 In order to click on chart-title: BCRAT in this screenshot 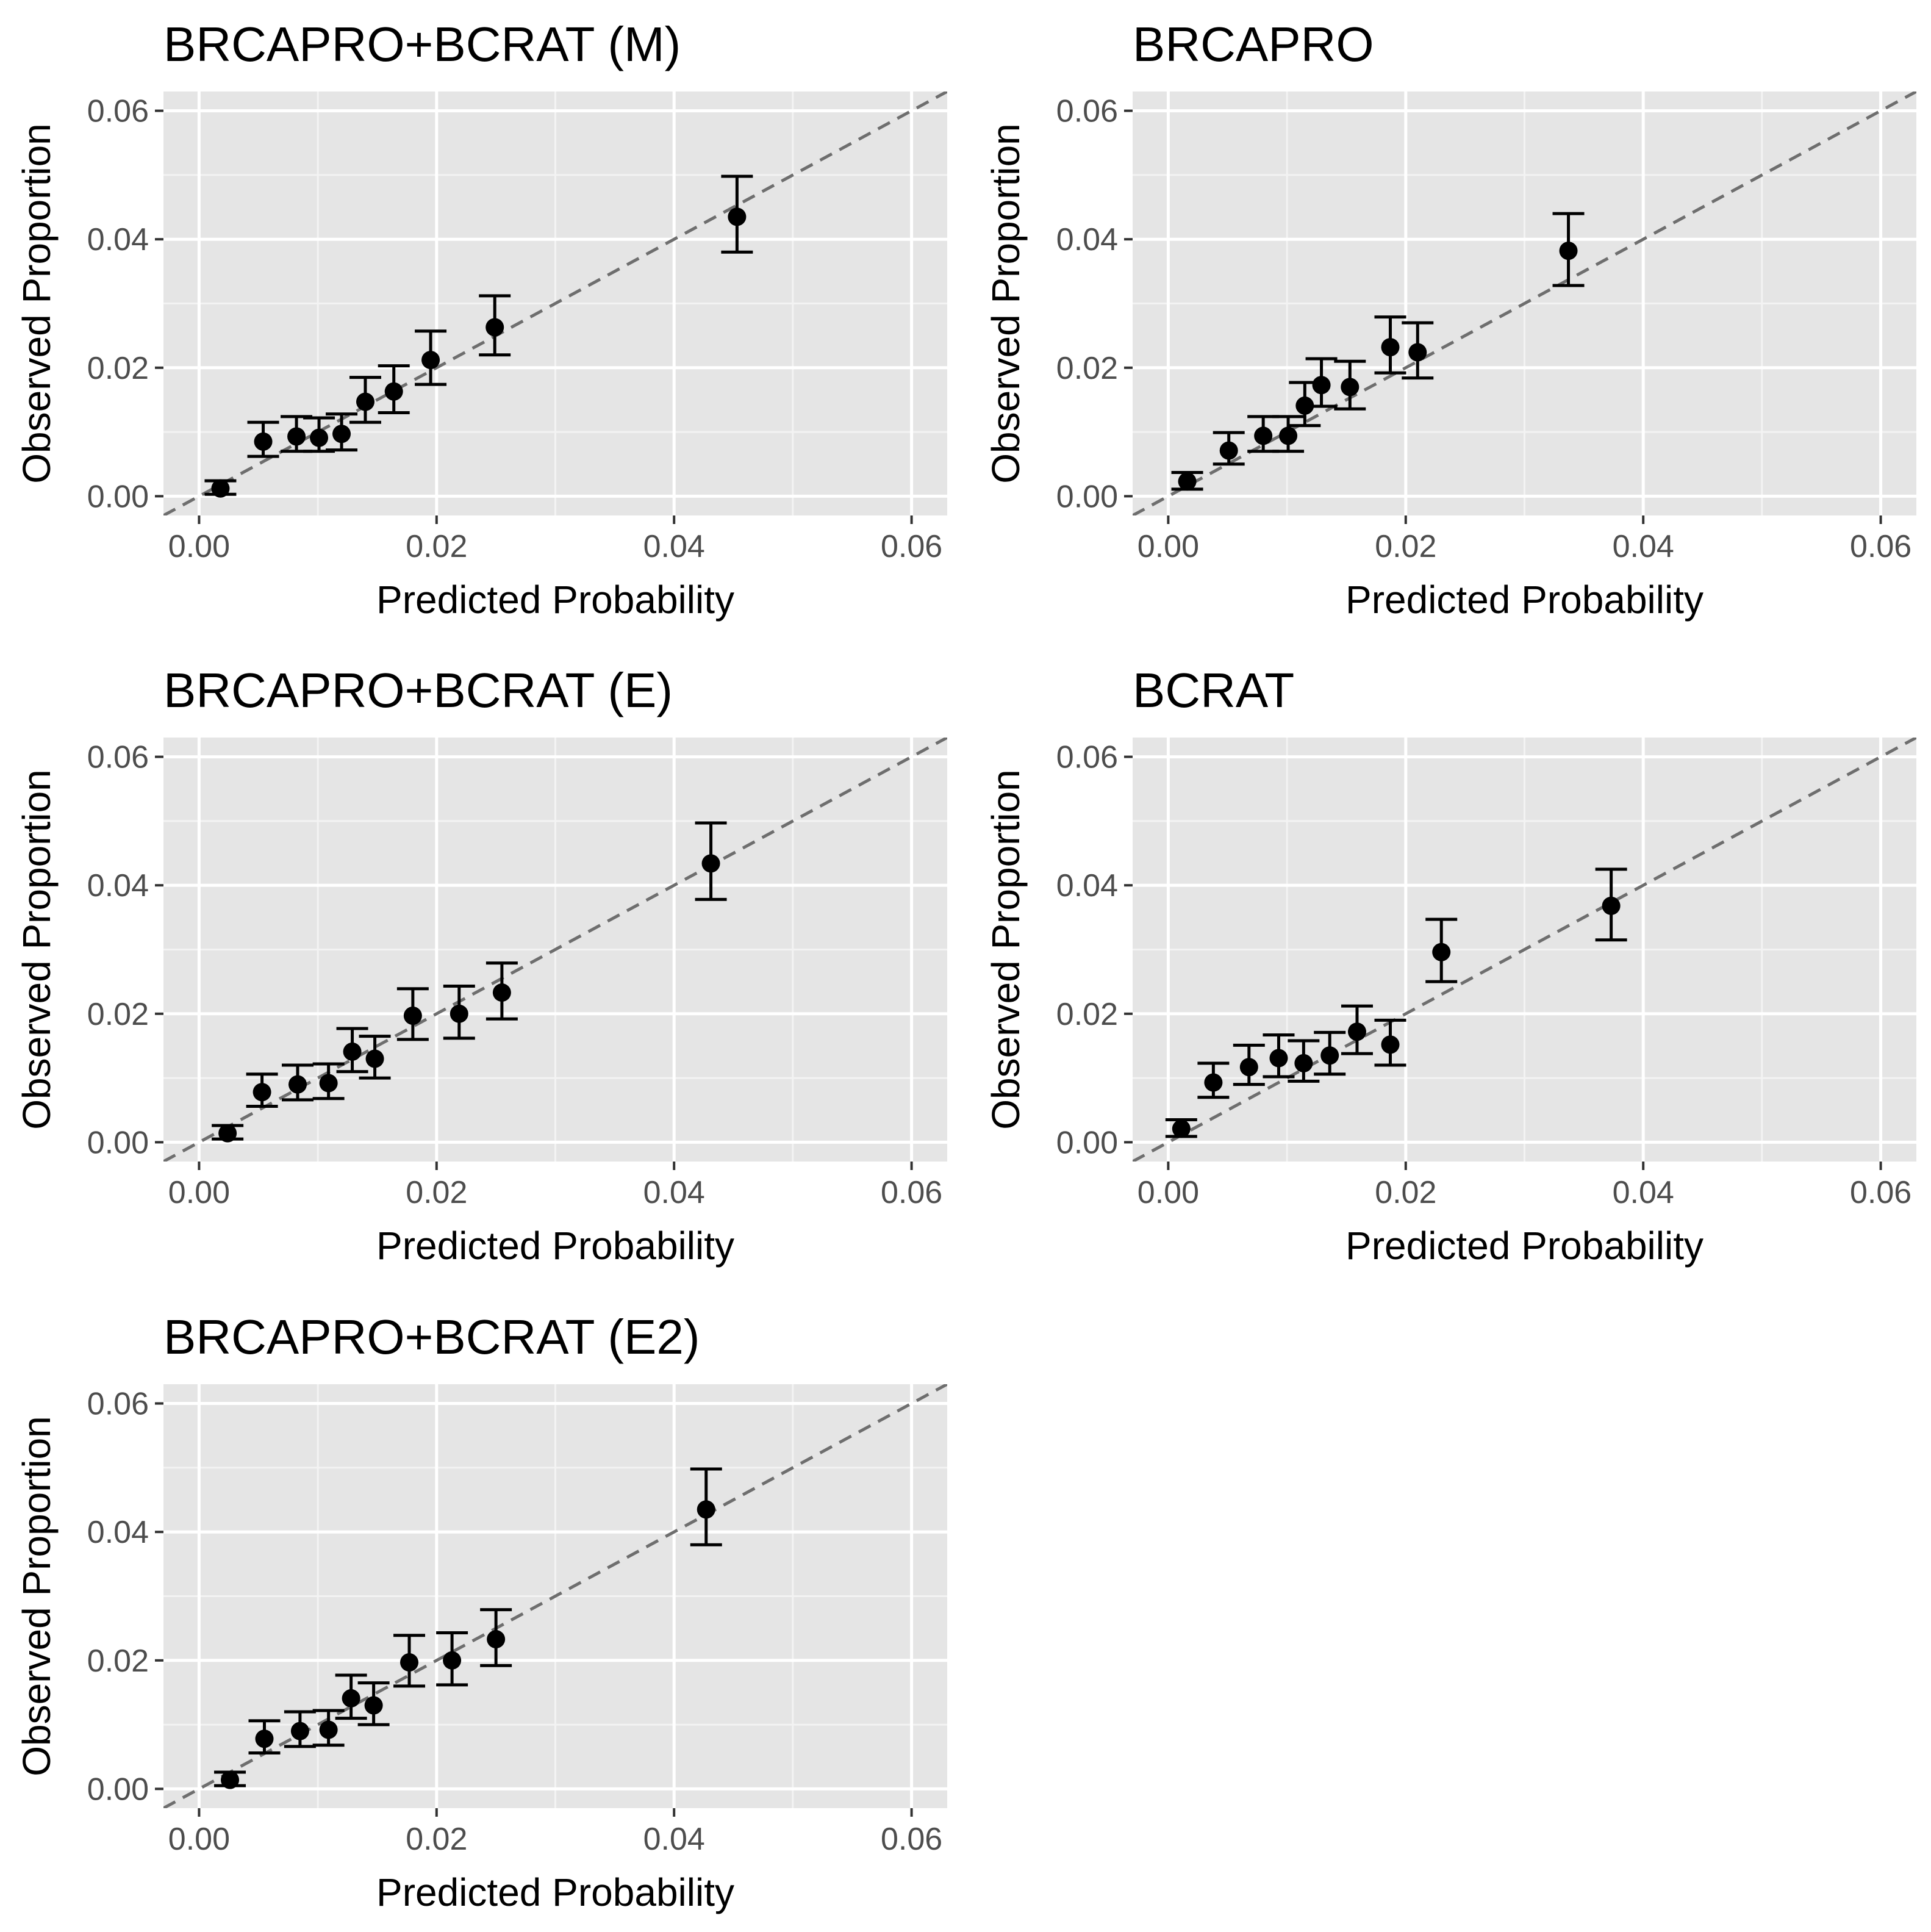, I will do `click(1213, 690)`.